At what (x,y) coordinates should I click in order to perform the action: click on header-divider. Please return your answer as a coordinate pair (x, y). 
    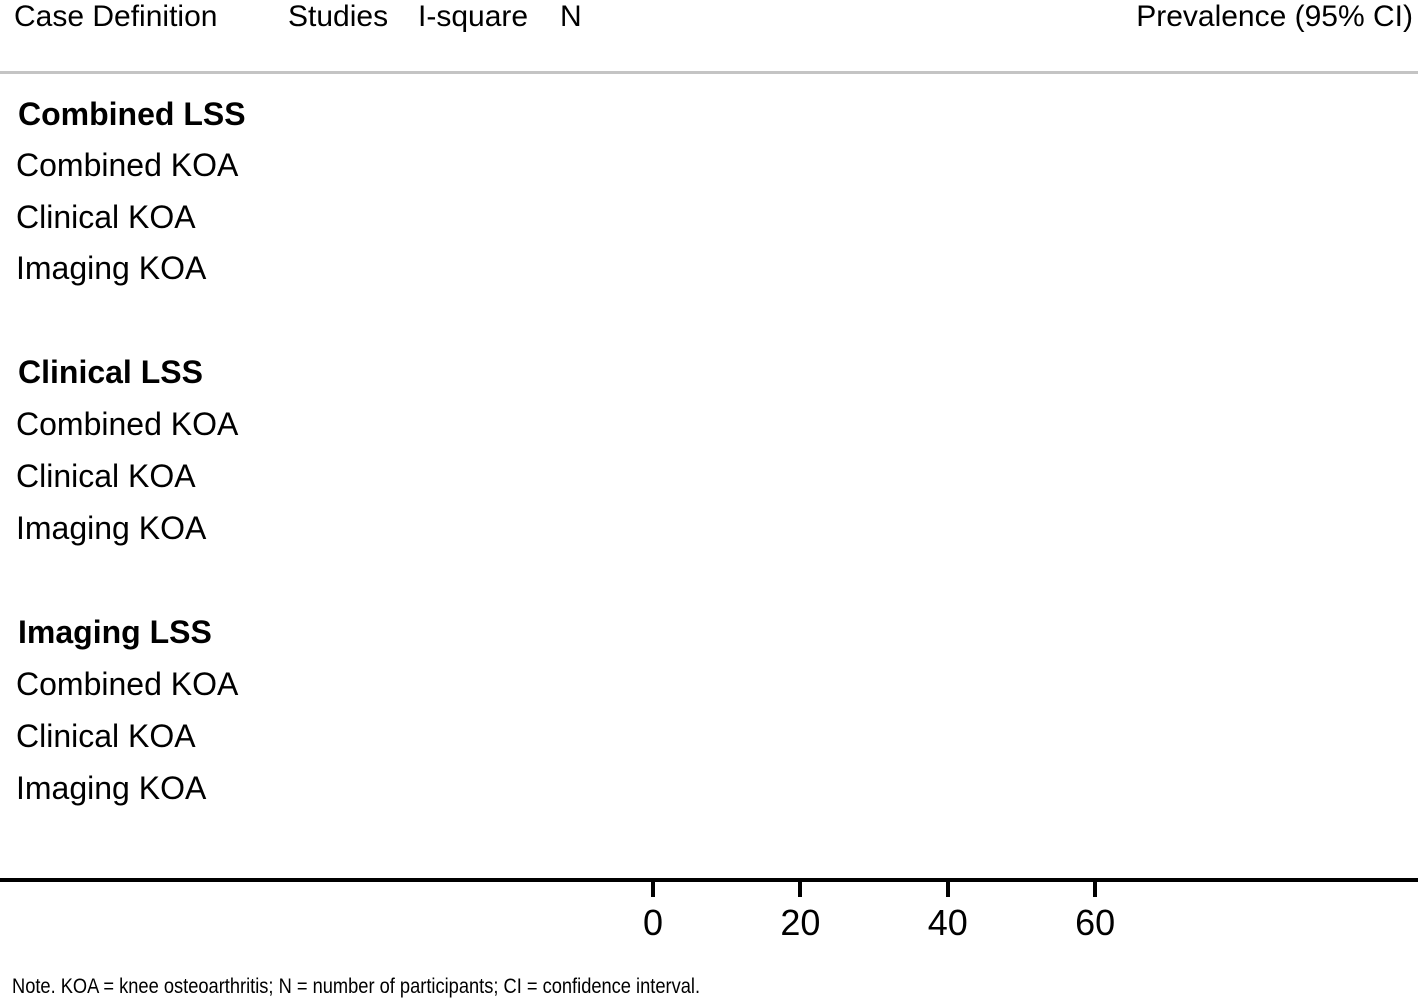
    Looking at the image, I should click on (709, 72).